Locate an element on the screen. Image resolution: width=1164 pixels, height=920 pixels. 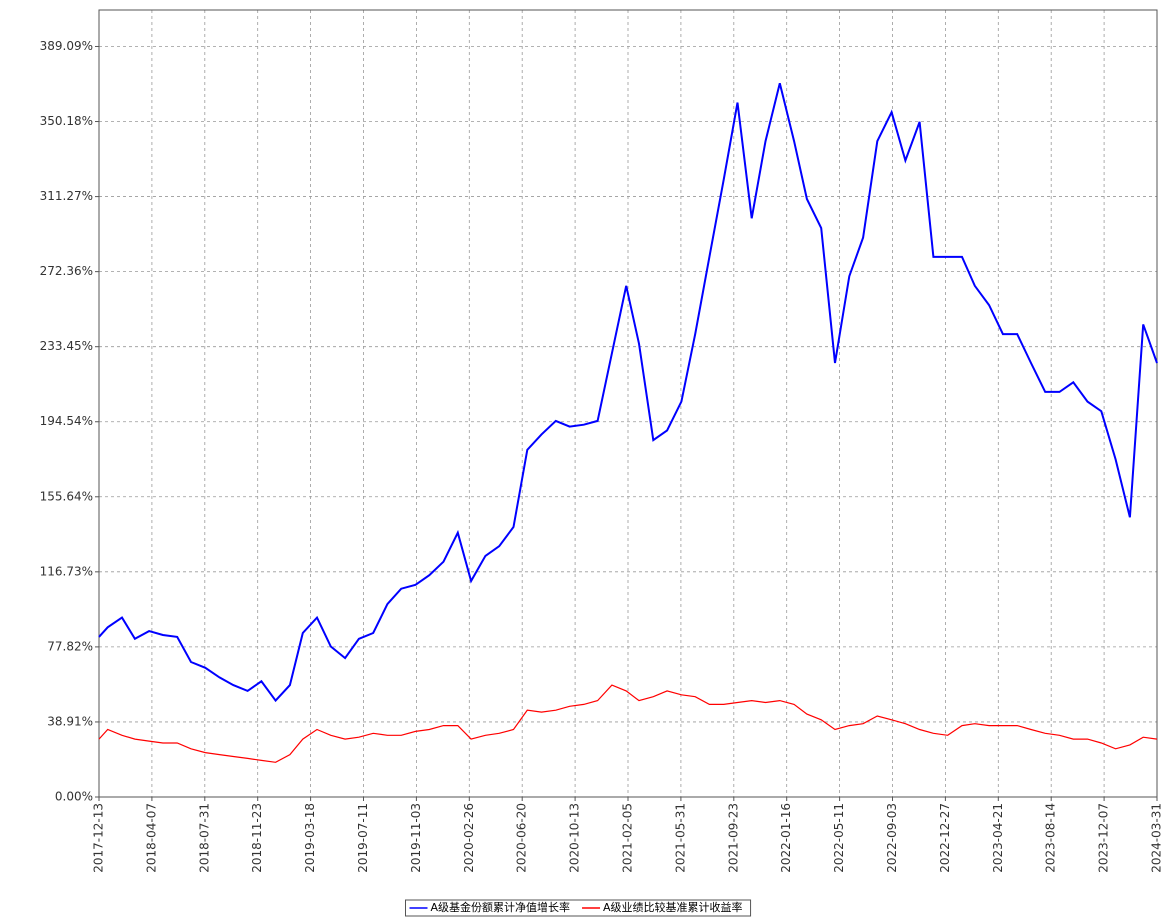
x-tick-label: 2021-05-31 is located at coordinates (680, 838).